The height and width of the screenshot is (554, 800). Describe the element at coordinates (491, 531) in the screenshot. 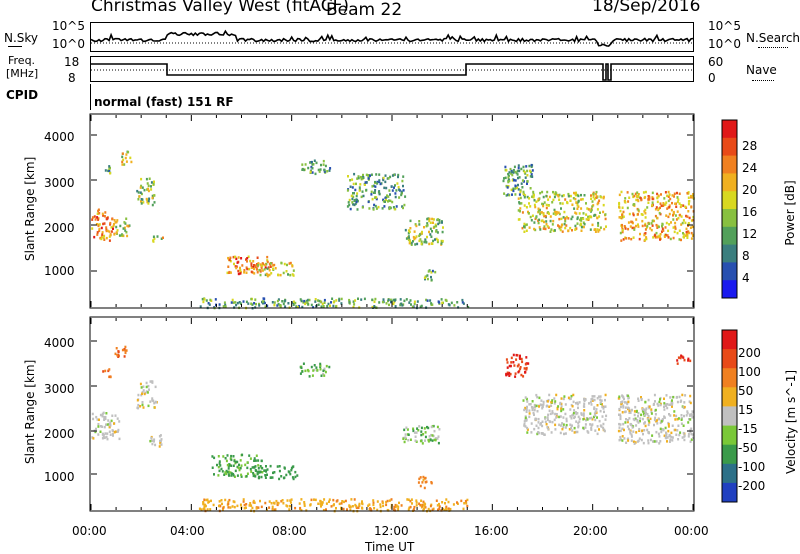

I see `xtick-1600: 16:00` at that location.